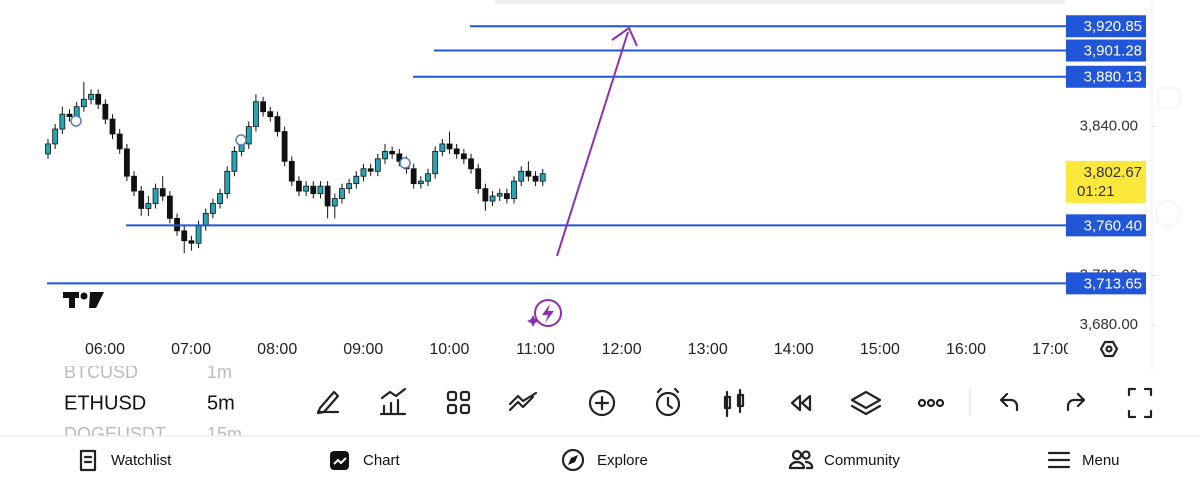 This screenshot has height=485, width=1200. I want to click on toolbar, so click(734, 403).